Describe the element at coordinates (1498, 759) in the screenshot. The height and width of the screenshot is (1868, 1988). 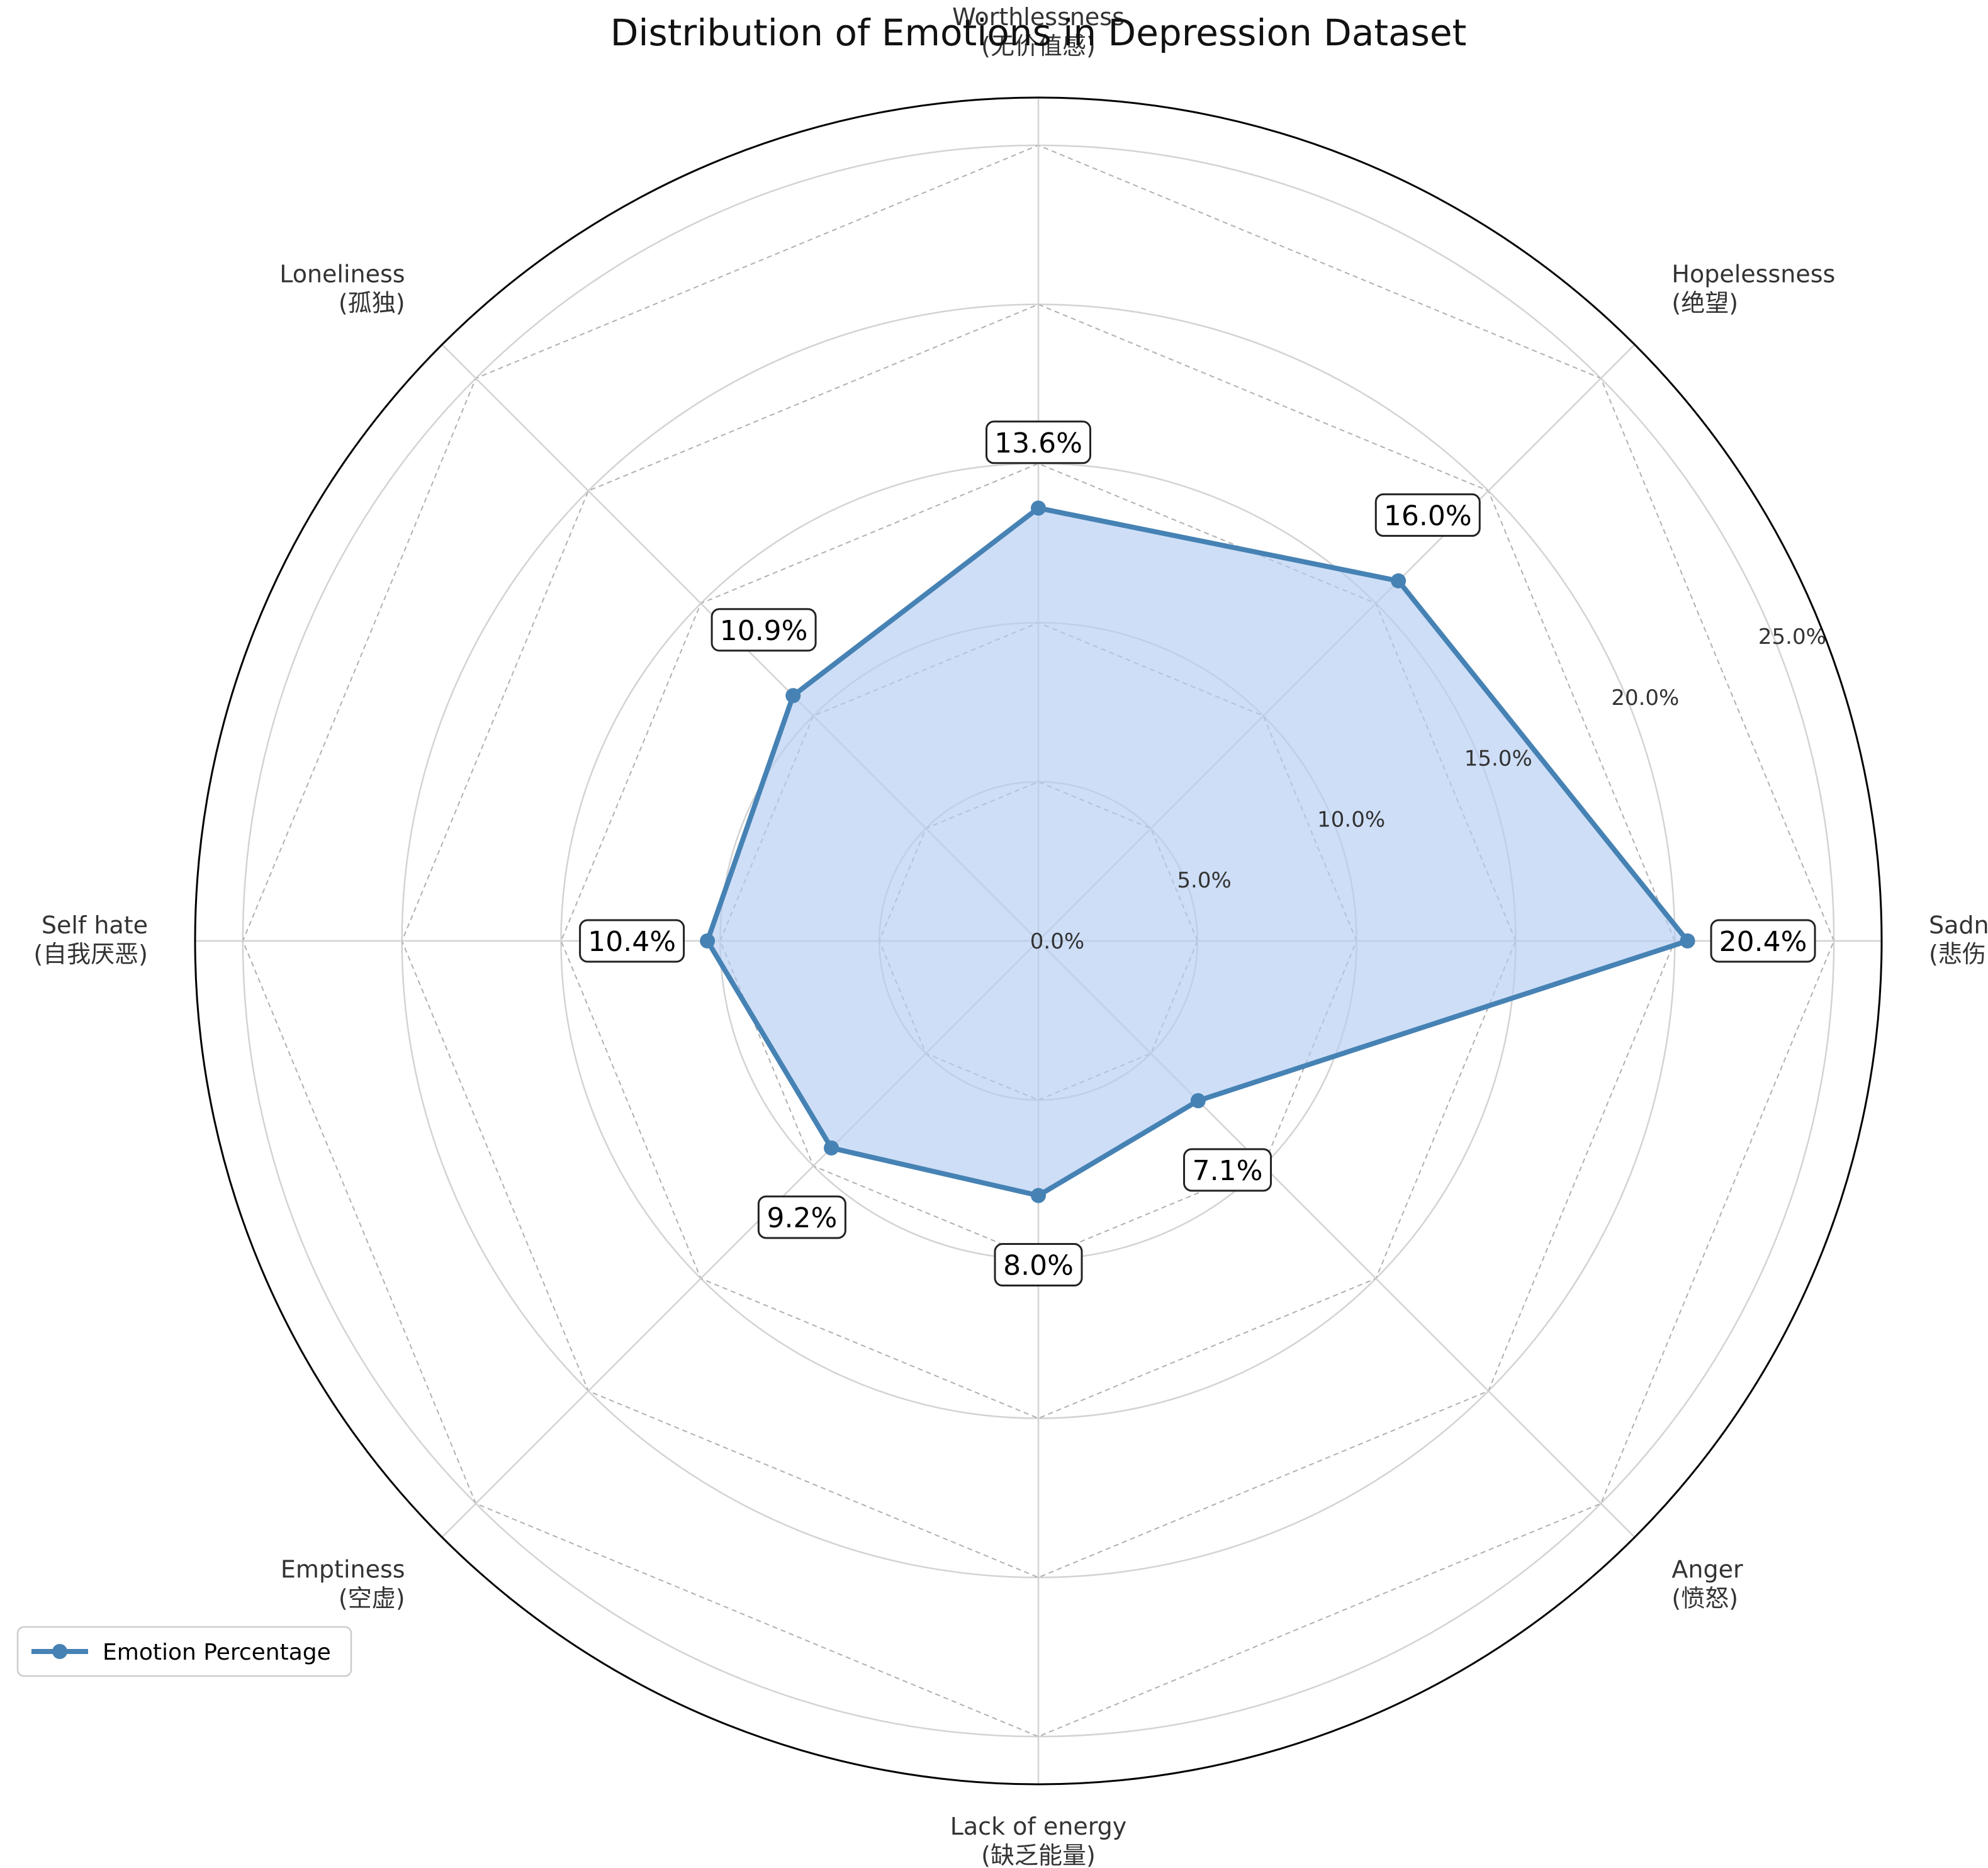
I see `r-tick-label: 15.0%` at that location.